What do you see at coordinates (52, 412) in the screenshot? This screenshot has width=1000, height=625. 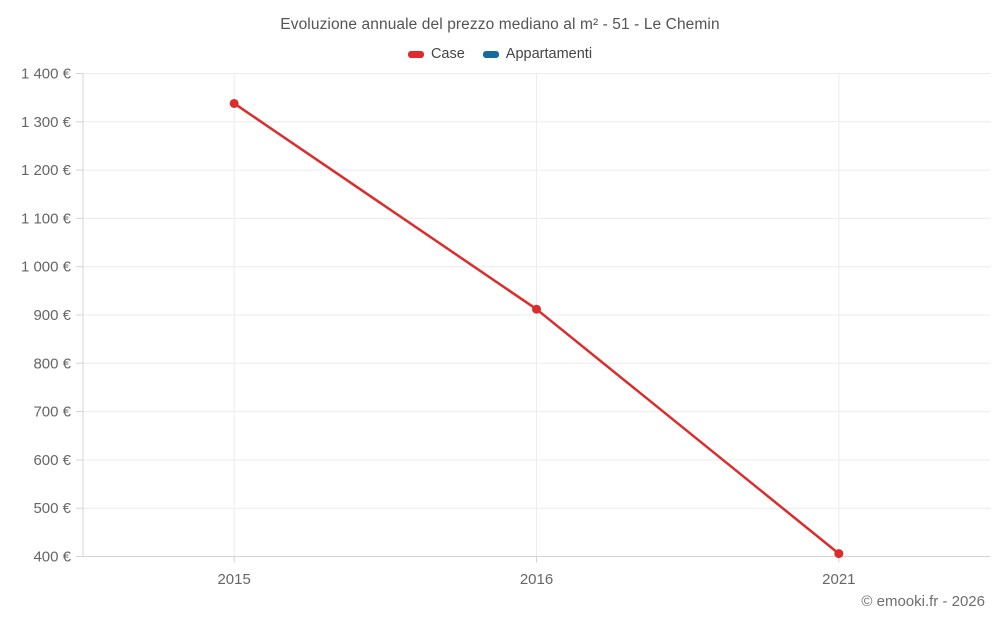 I see `ytick-label: 700 €` at bounding box center [52, 412].